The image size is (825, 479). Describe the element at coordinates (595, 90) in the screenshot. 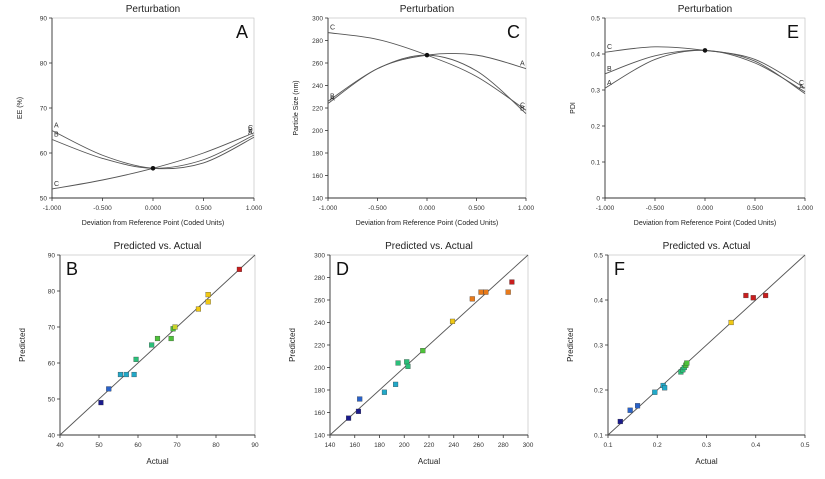

I see `y-tick-label: 0.3` at that location.